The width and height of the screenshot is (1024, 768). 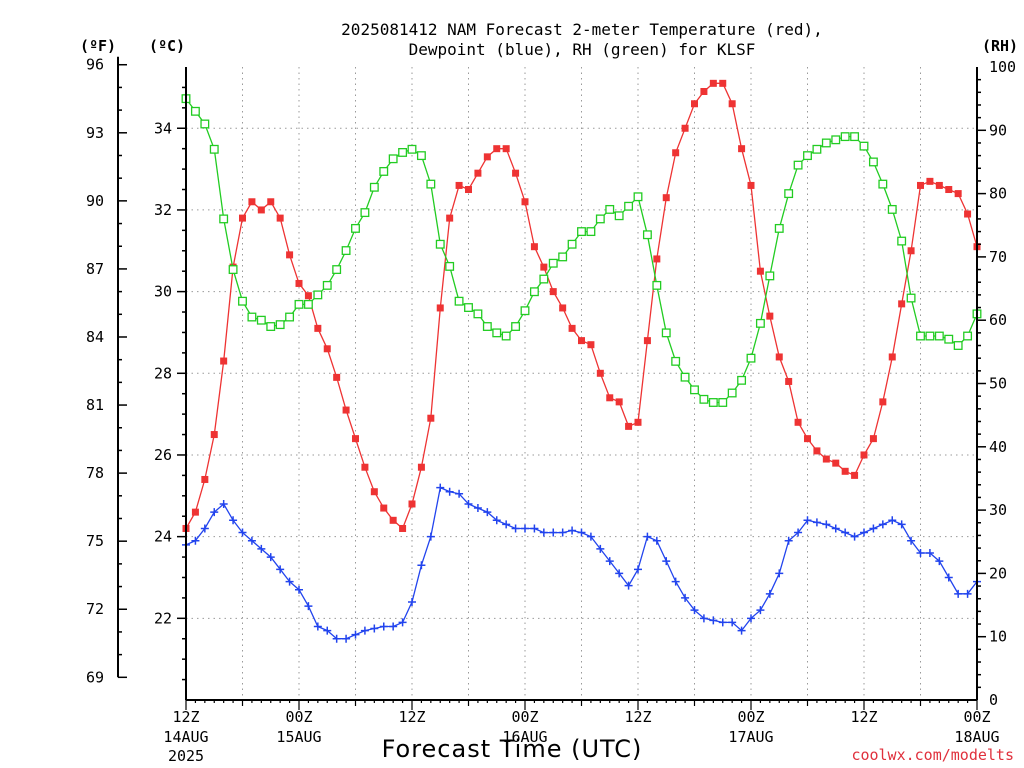 I want to click on rh-tick-label: 20, so click(x=998, y=573).